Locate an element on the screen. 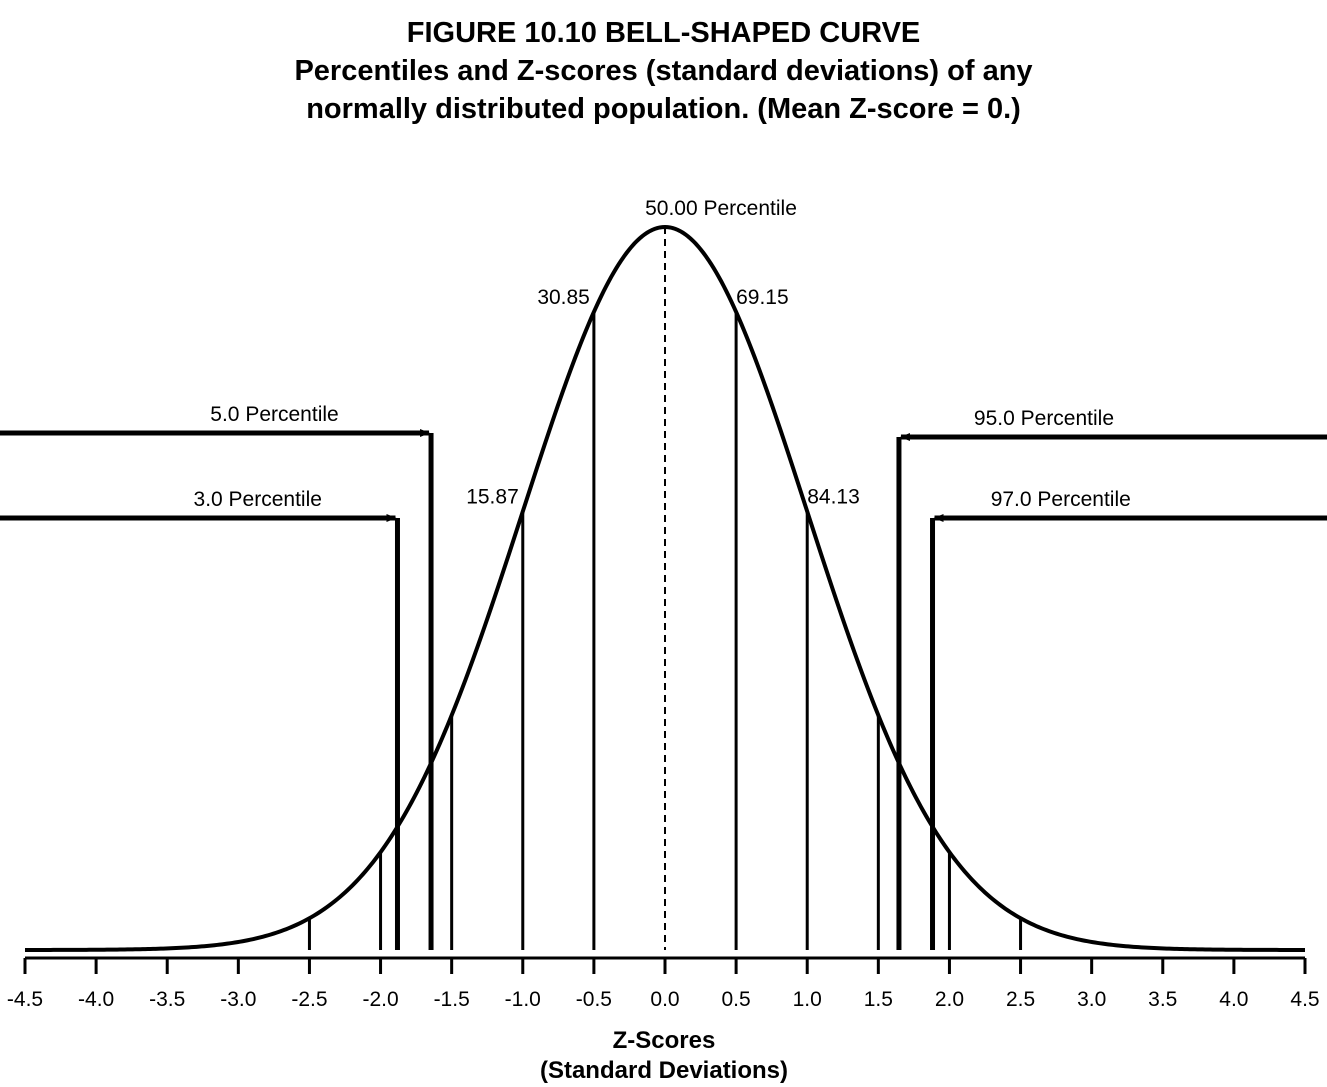 The height and width of the screenshot is (1087, 1327). x-tick-label: -1.5 is located at coordinates (452, 999).